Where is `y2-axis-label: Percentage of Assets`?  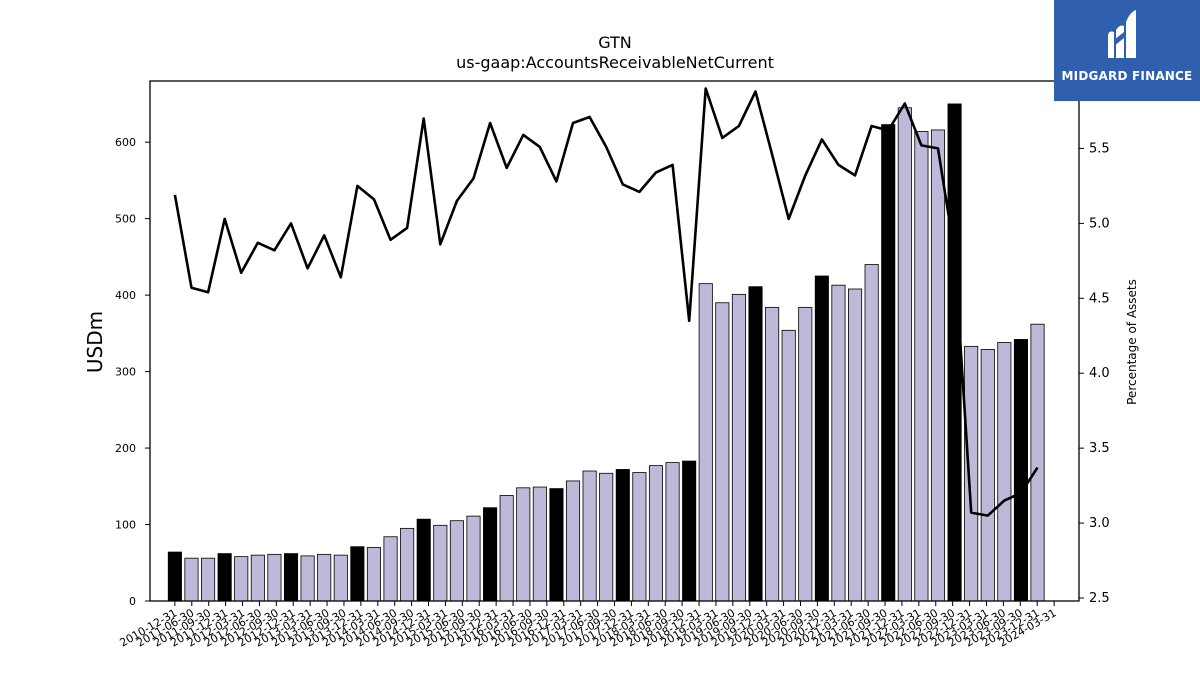 y2-axis-label: Percentage of Assets is located at coordinates (1132, 342).